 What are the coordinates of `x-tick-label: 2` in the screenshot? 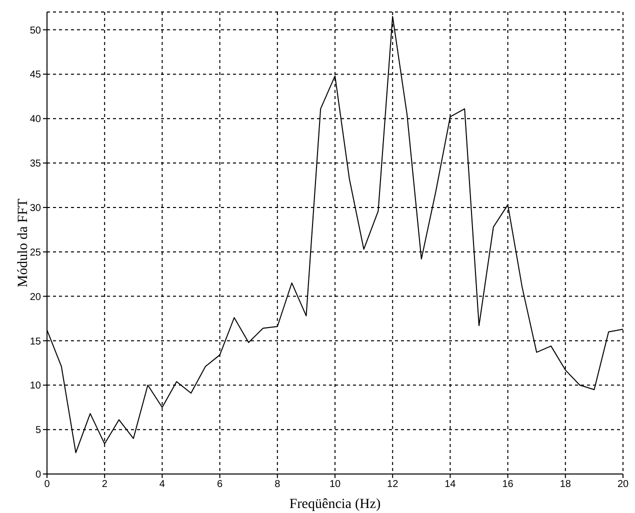 It's located at (105, 484).